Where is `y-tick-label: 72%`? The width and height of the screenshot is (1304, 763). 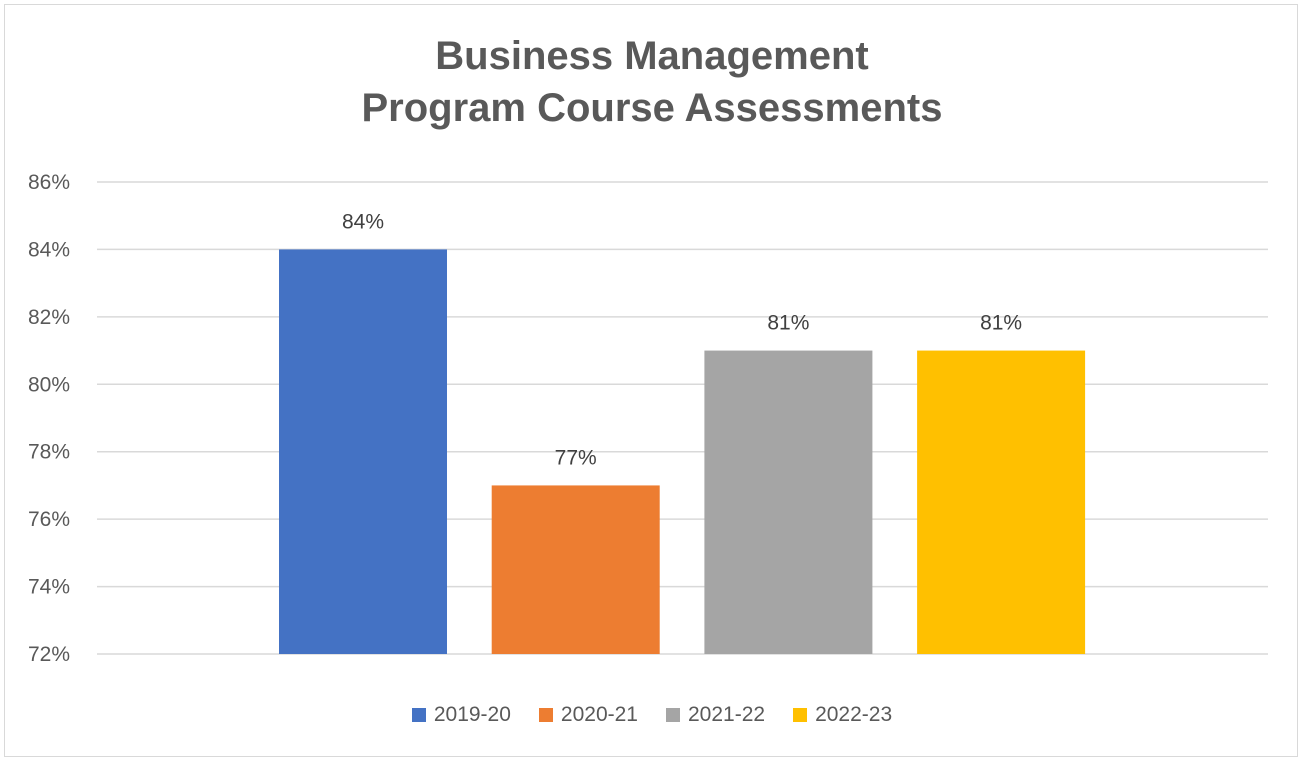 y-tick-label: 72% is located at coordinates (49, 654).